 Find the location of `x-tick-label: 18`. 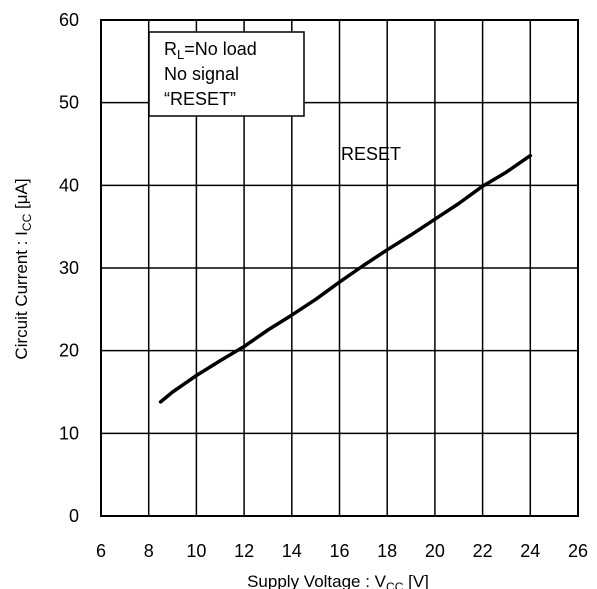

x-tick-label: 18 is located at coordinates (387, 551).